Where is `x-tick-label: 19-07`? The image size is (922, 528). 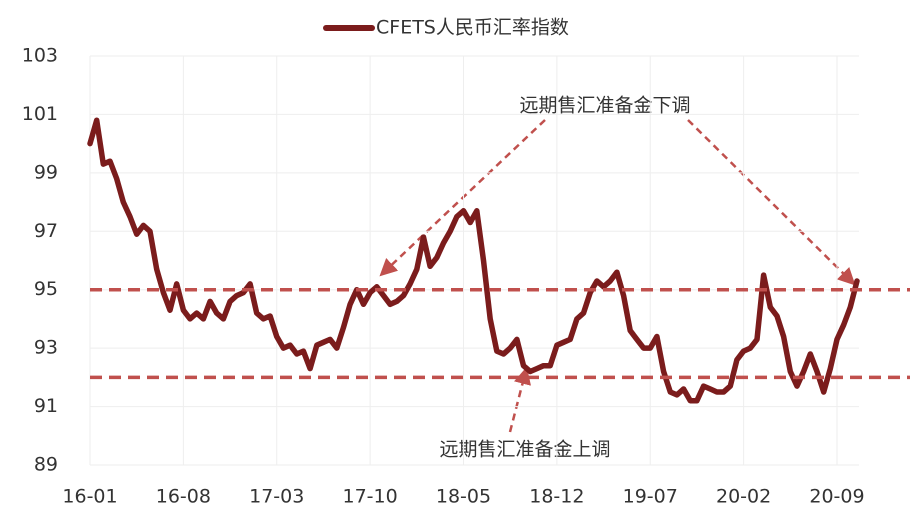
x-tick-label: 19-07 is located at coordinates (650, 497).